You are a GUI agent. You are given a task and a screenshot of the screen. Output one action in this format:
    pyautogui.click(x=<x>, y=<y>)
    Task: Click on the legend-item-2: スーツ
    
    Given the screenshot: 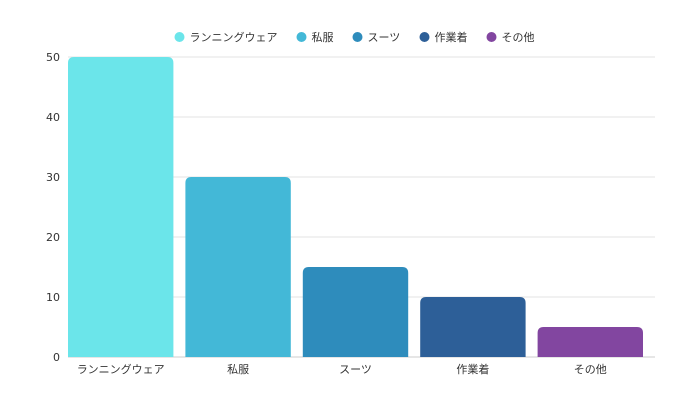 What is the action you would take?
    pyautogui.click(x=376, y=37)
    